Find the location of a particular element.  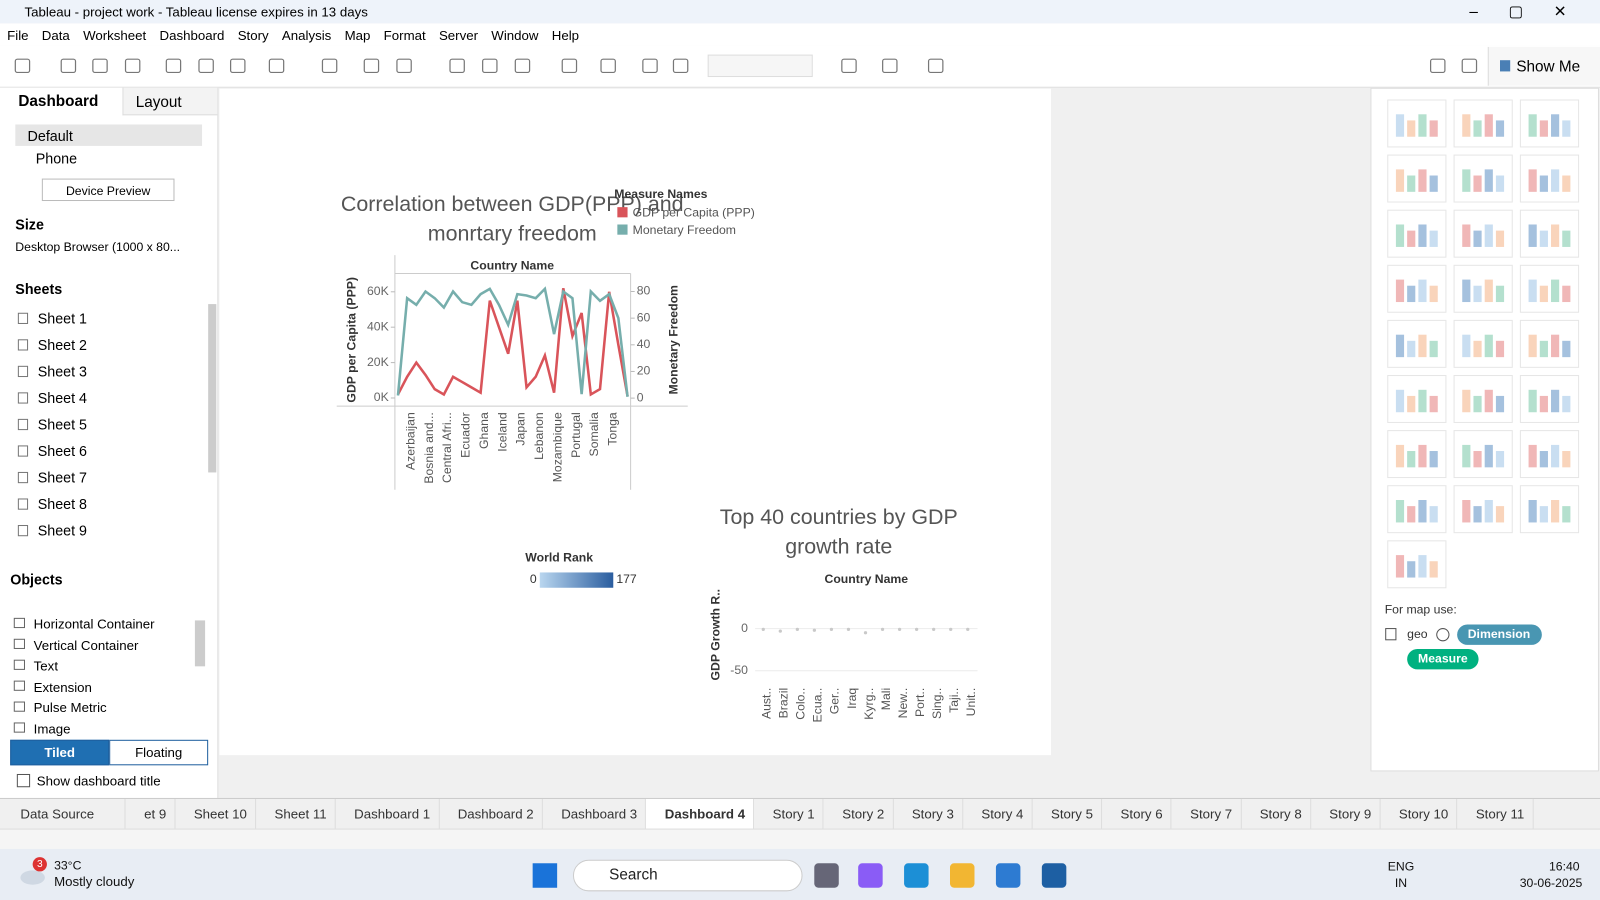

sheet-tab: Story 8 is located at coordinates (1276, 814).